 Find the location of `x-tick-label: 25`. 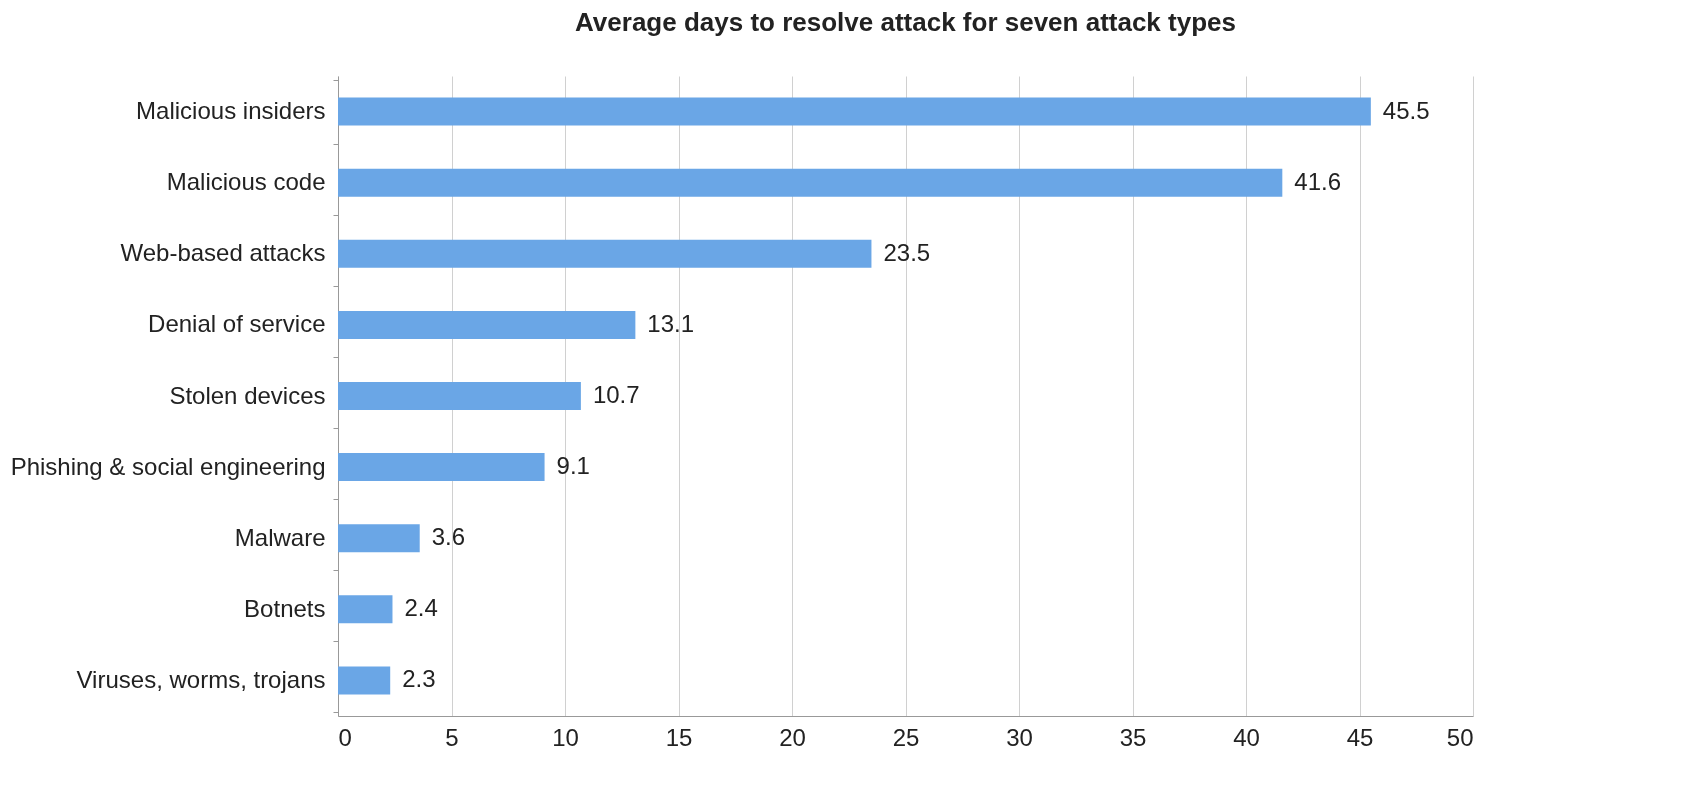

x-tick-label: 25 is located at coordinates (906, 737).